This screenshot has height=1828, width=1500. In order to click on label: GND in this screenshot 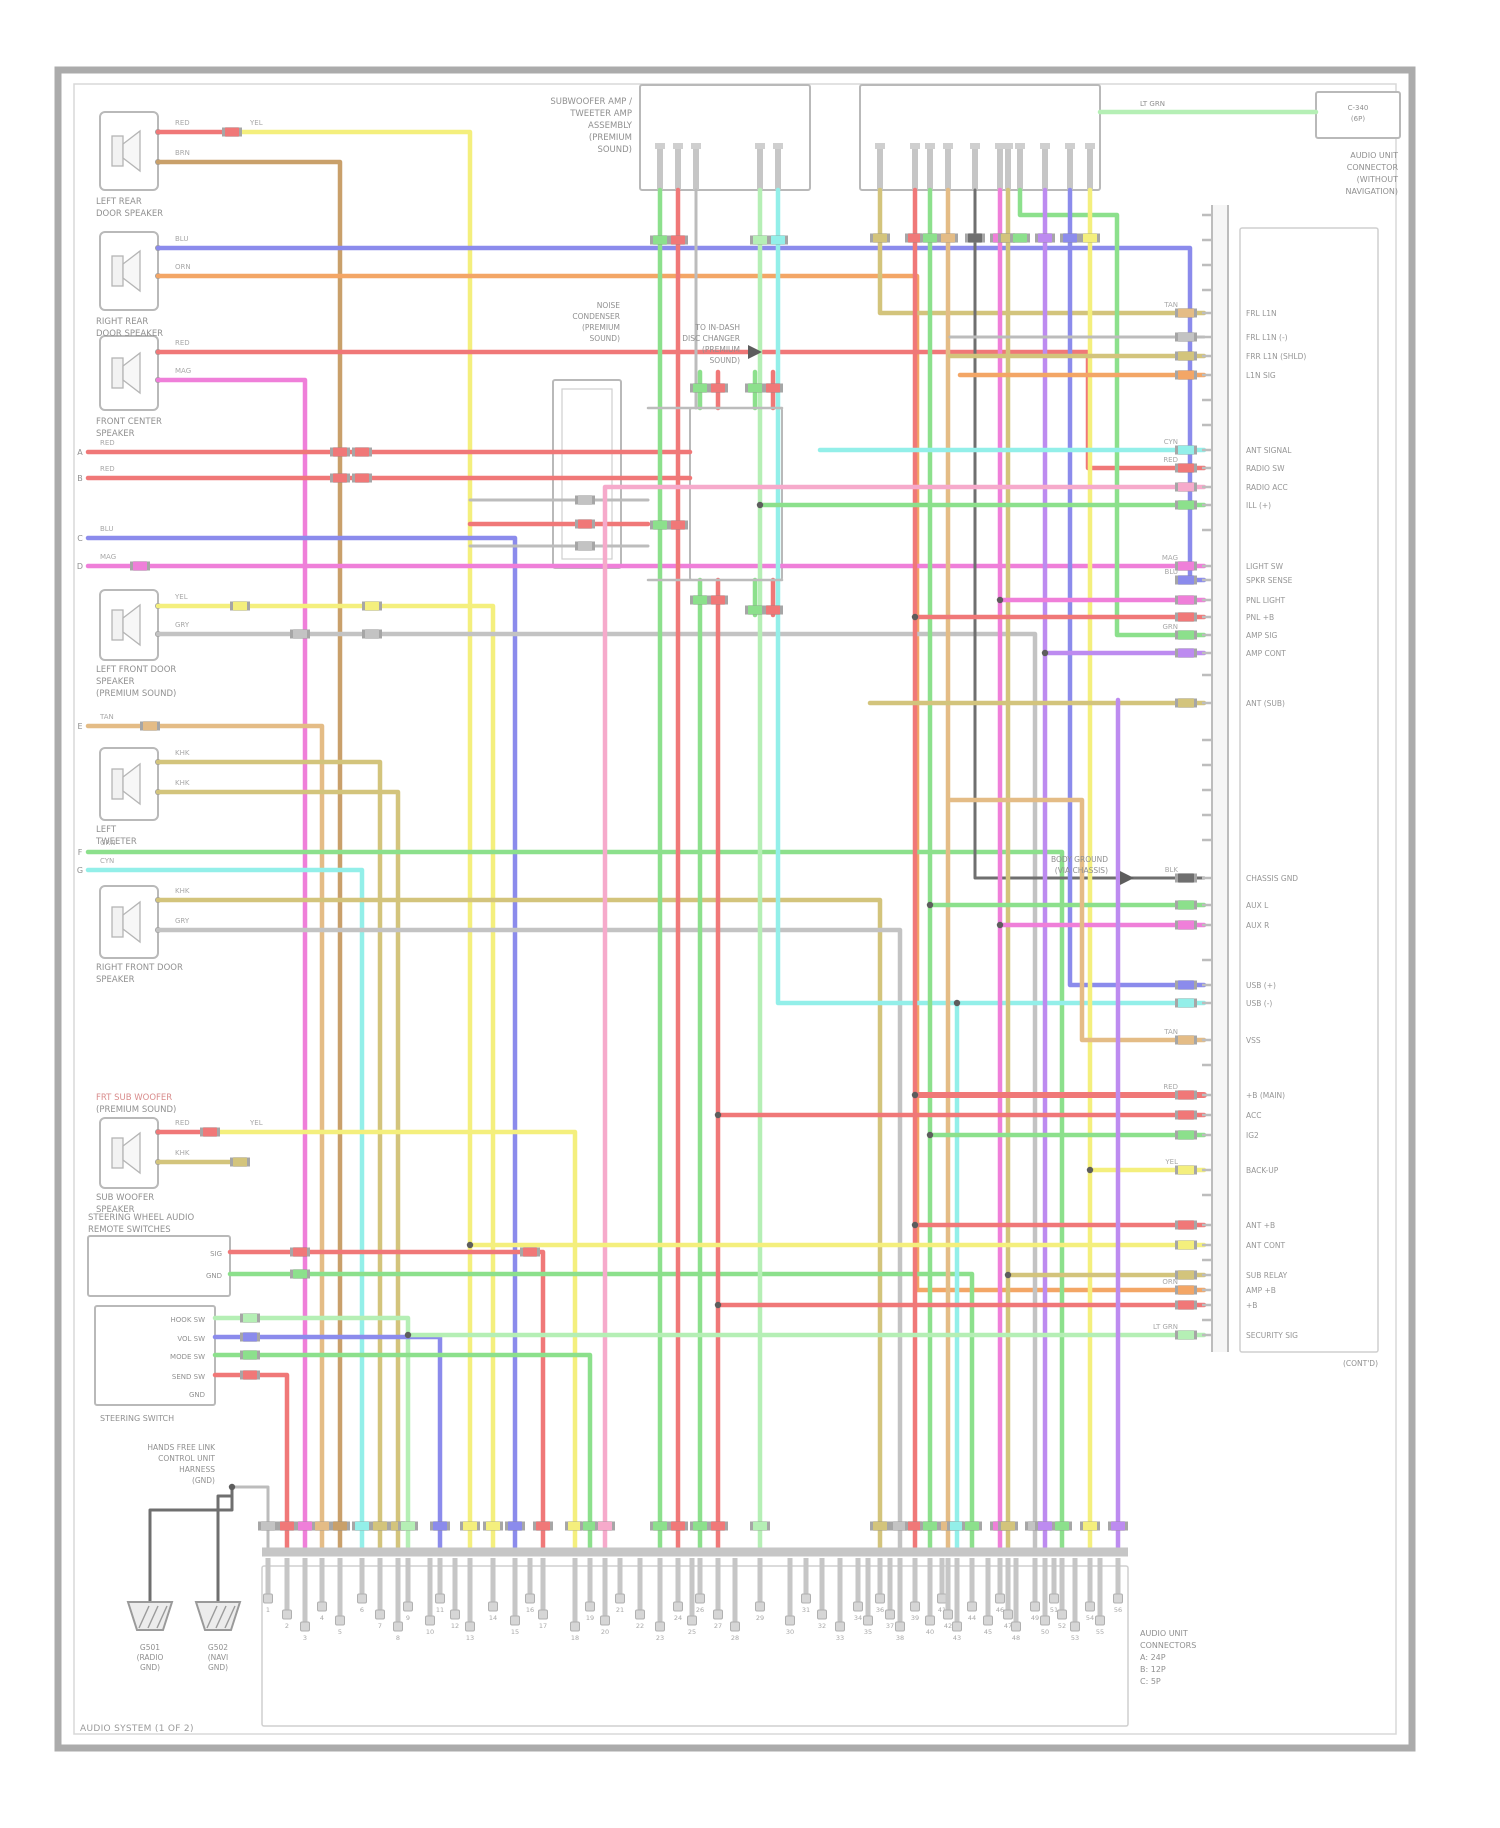, I will do `click(197, 1395)`.